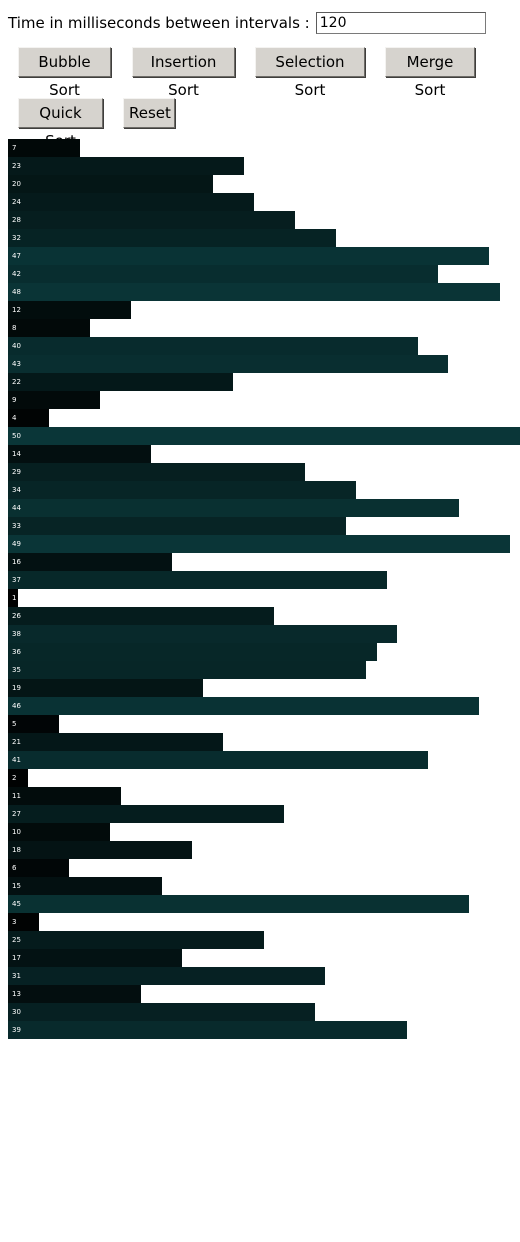 The height and width of the screenshot is (1242, 520). What do you see at coordinates (33, 724) in the screenshot?
I see `sort-bar: 5` at bounding box center [33, 724].